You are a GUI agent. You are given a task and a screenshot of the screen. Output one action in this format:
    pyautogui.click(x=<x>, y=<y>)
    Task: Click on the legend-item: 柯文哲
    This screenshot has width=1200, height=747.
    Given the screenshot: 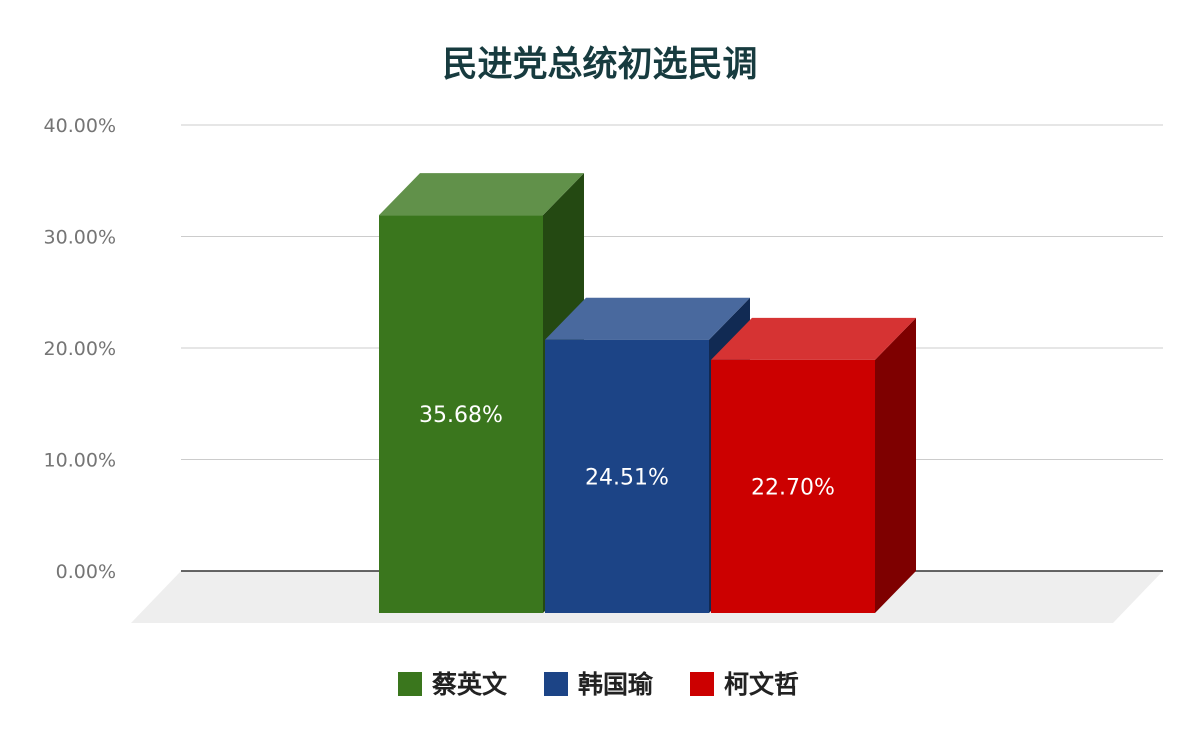 What is the action you would take?
    pyautogui.click(x=744, y=684)
    